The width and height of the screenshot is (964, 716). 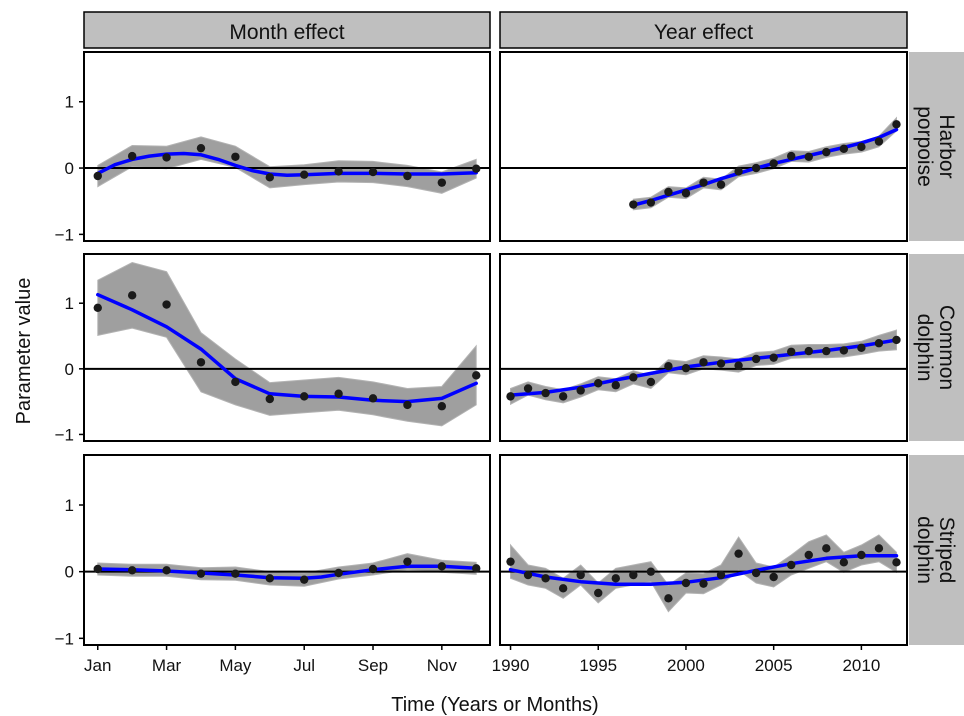 What do you see at coordinates (494, 705) in the screenshot?
I see `x-axis-label: Time (Years or Months)` at bounding box center [494, 705].